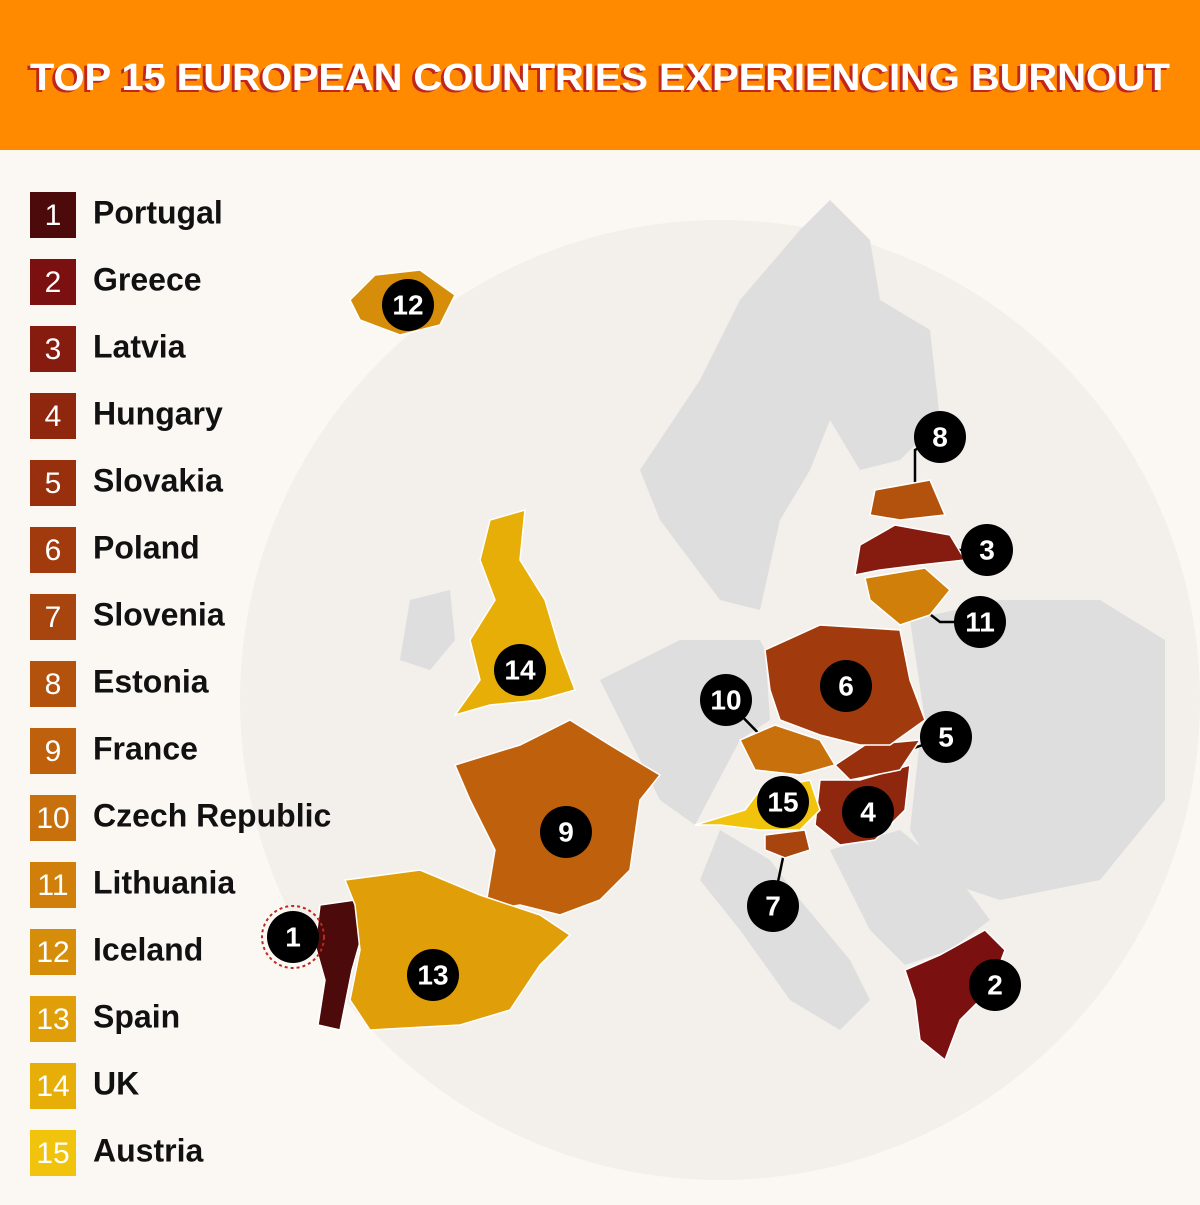 Image resolution: width=1200 pixels, height=1205 pixels. I want to click on marker-label: 14, so click(520, 669).